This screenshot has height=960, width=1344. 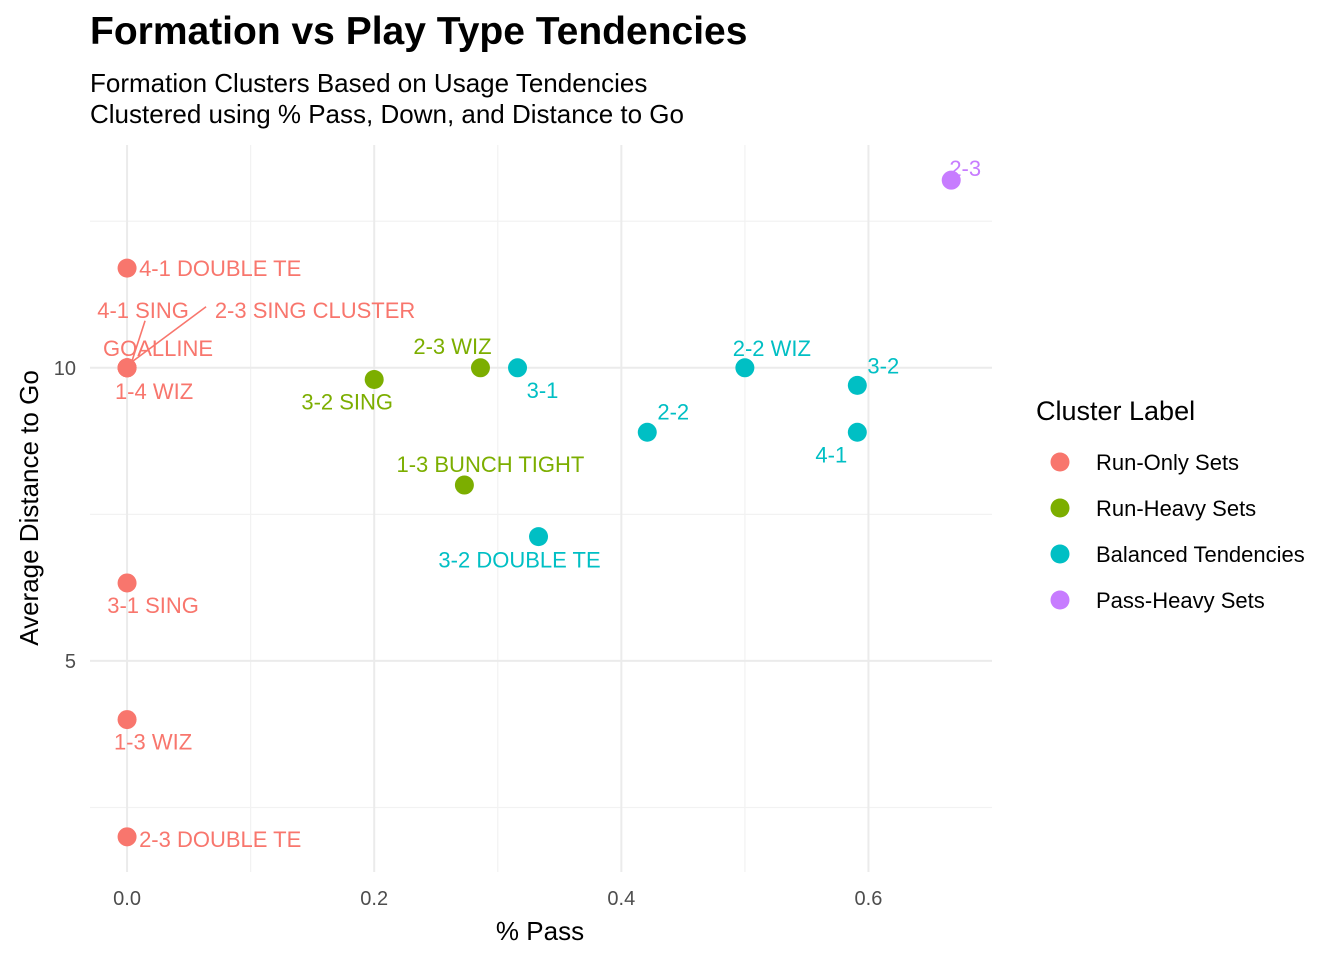 What do you see at coordinates (1060, 508) in the screenshot?
I see `legend-key-run-heavy-sets` at bounding box center [1060, 508].